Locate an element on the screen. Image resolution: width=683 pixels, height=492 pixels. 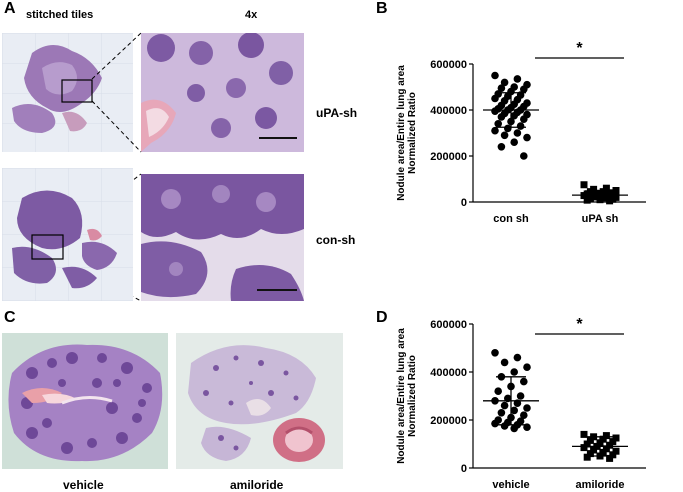
panel-c-letter: C is located at coordinates (10, 317).